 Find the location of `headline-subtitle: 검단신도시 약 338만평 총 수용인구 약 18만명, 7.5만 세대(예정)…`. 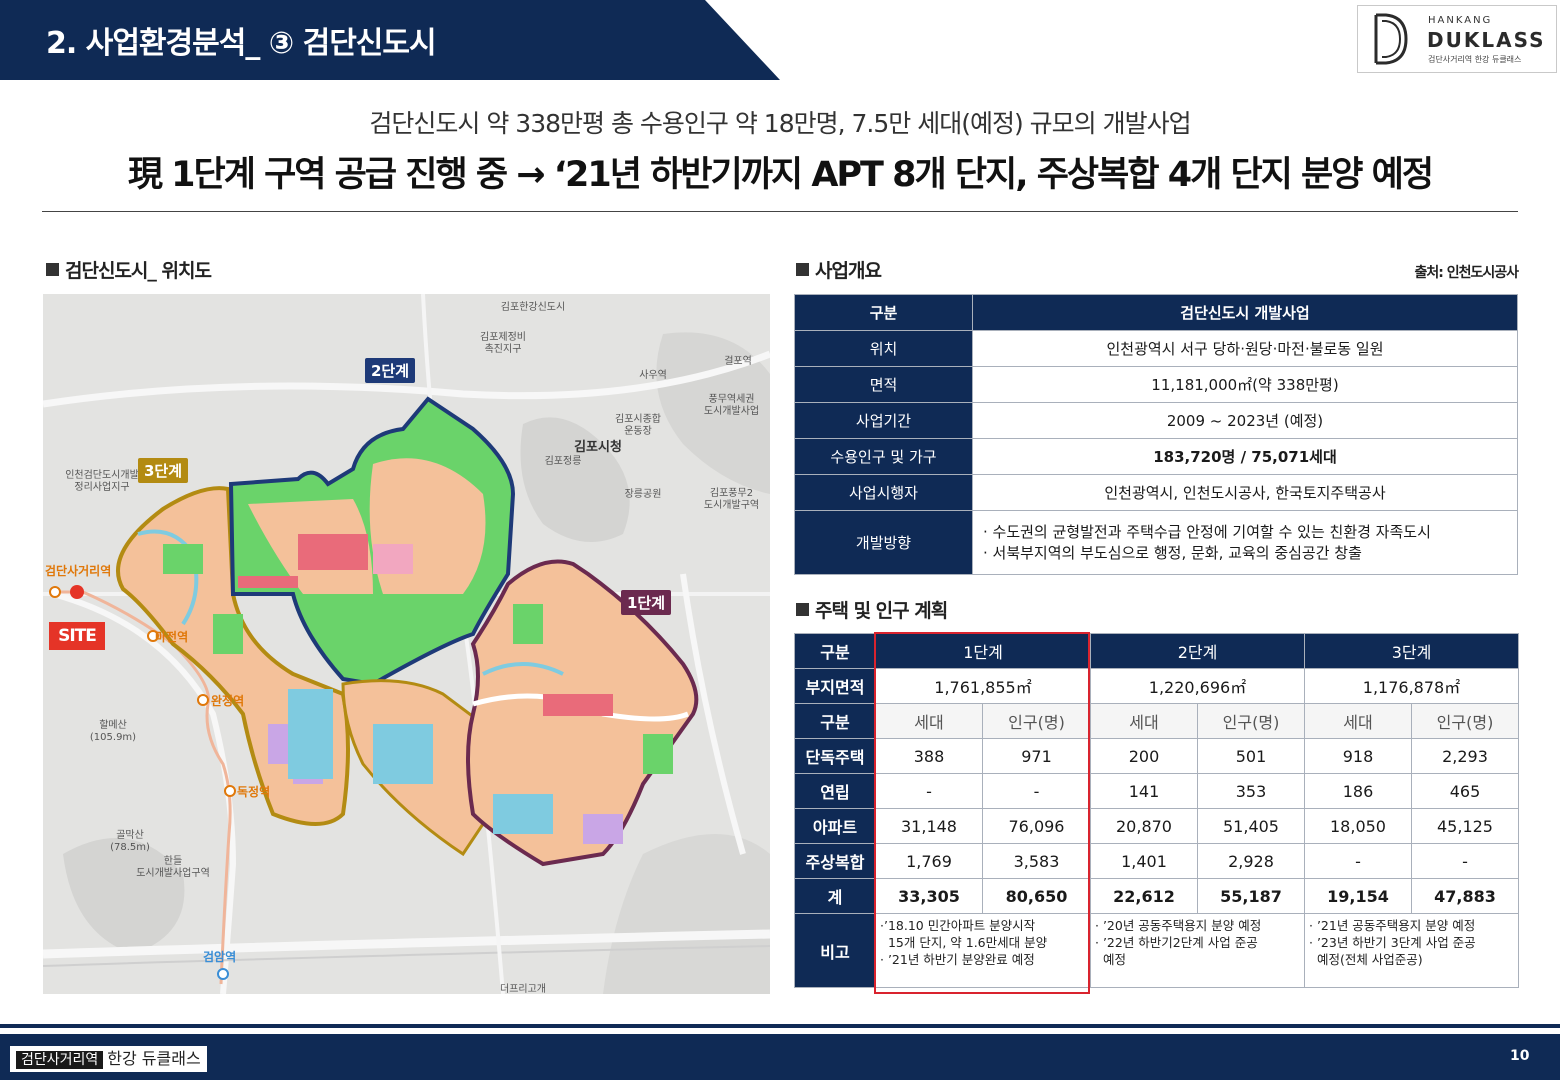

headline-subtitle: 검단신도시 약 338만평 총 수용인구 약 18만명, 7.5만 세대(예정)… is located at coordinates (780, 123).